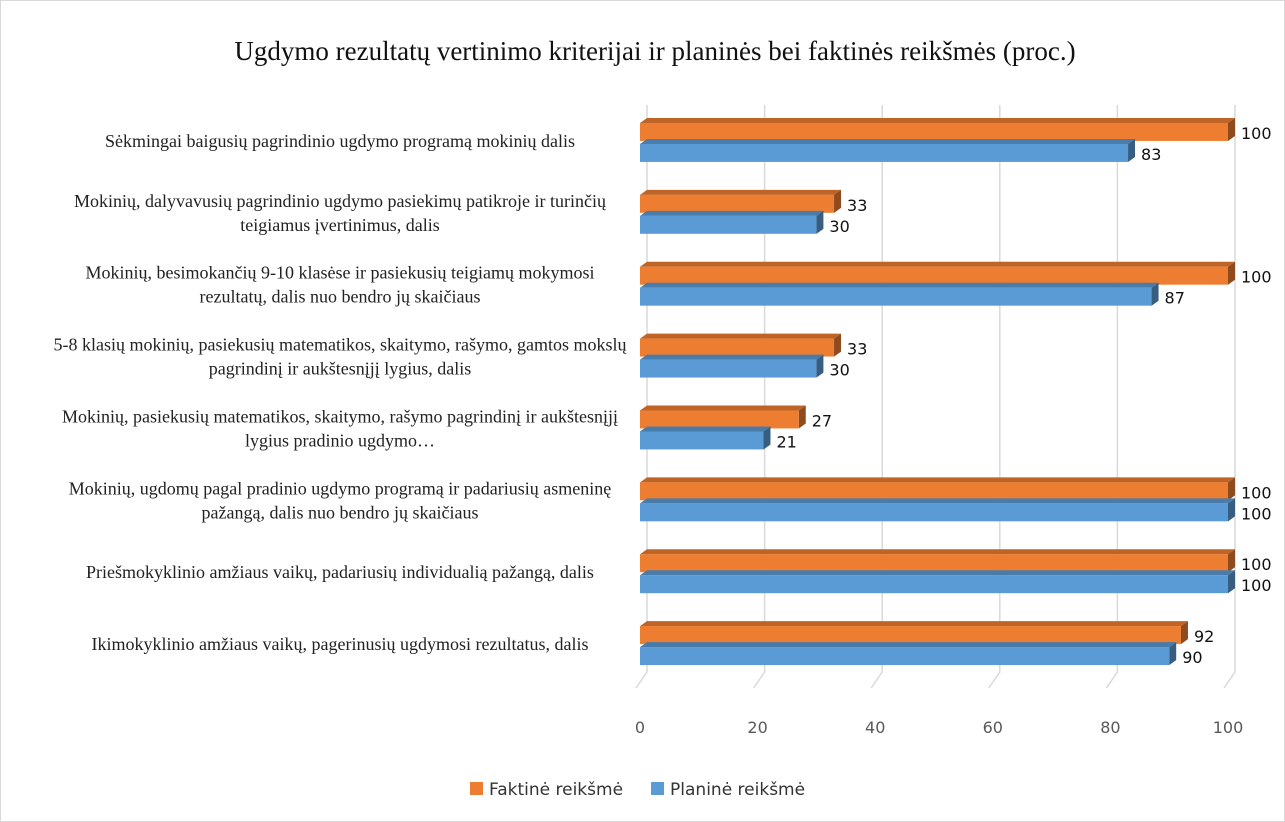  I want to click on label-line: pagrindinį ir aukštesnįjį lygius, dalis, so click(340, 369).